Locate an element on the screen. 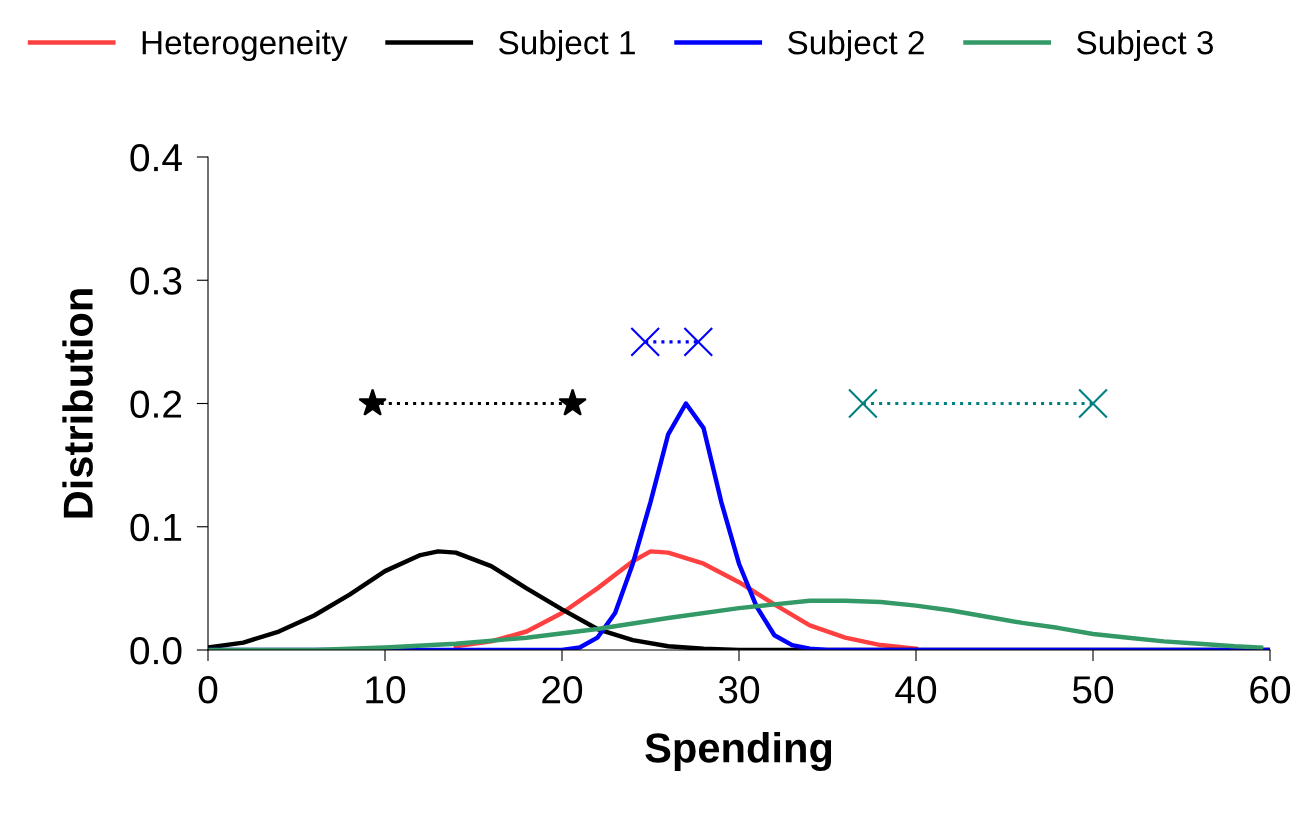 The width and height of the screenshot is (1309, 829). y-tick-label: 0.0 is located at coordinates (156, 650).